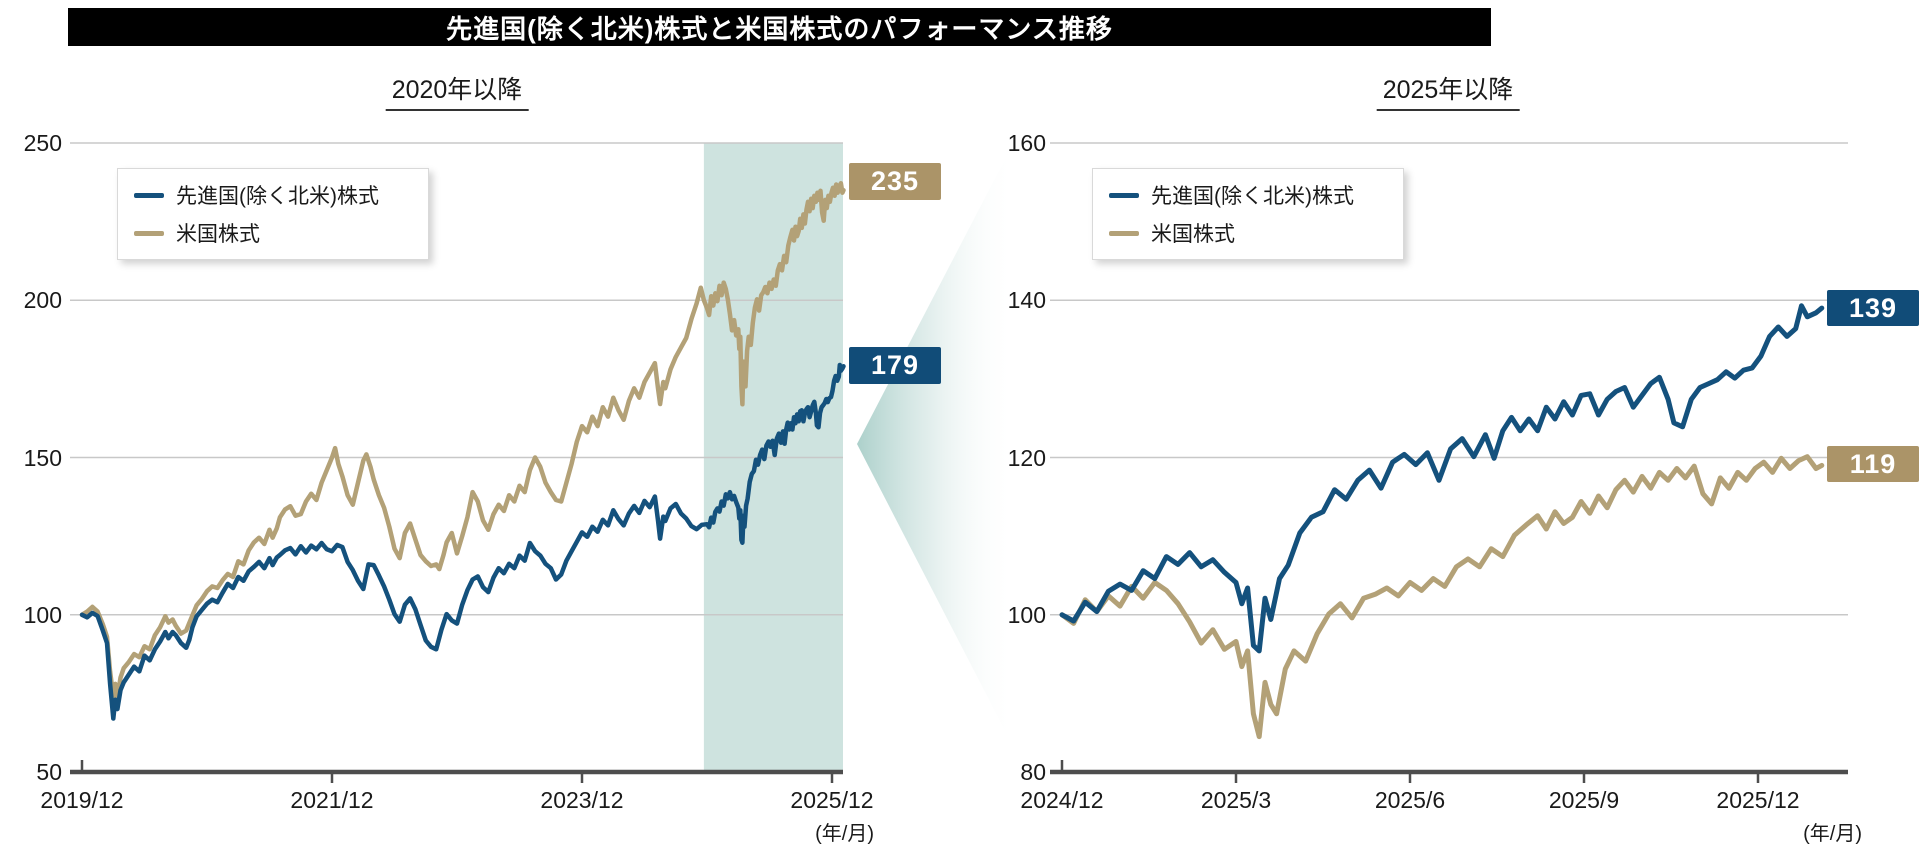  I want to click on title-bar: 先進国(除く北米)株式と米国株式のパフォーマンス推移, so click(779, 27).